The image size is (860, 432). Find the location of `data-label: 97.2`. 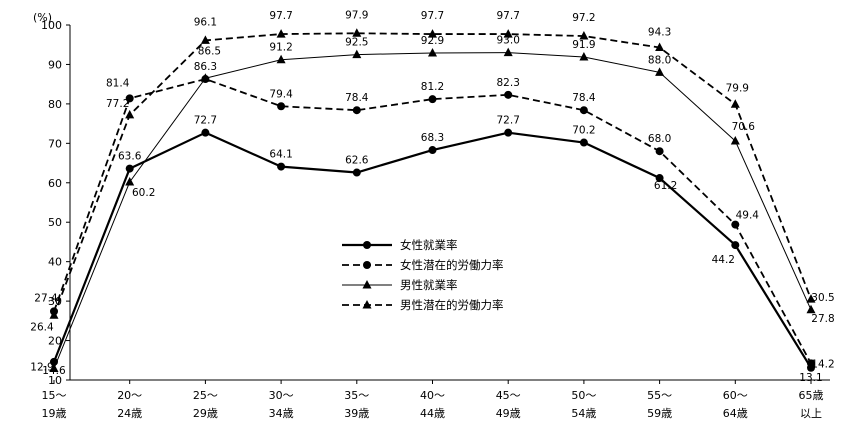

data-label: 97.2 is located at coordinates (583, 18).